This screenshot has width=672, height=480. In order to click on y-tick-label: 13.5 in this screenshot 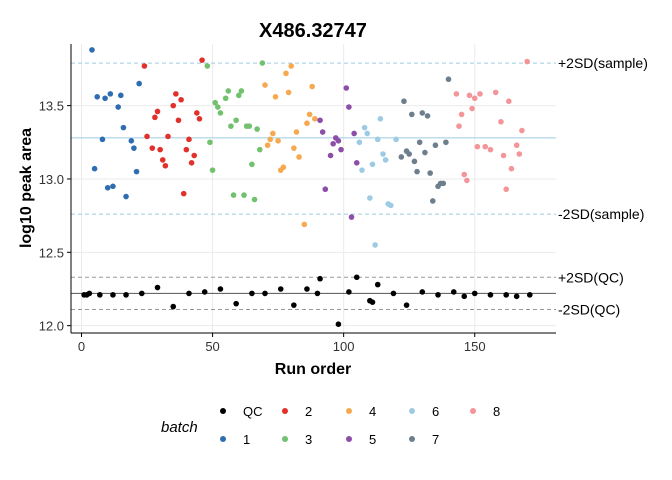, I will do `click(51, 106)`.